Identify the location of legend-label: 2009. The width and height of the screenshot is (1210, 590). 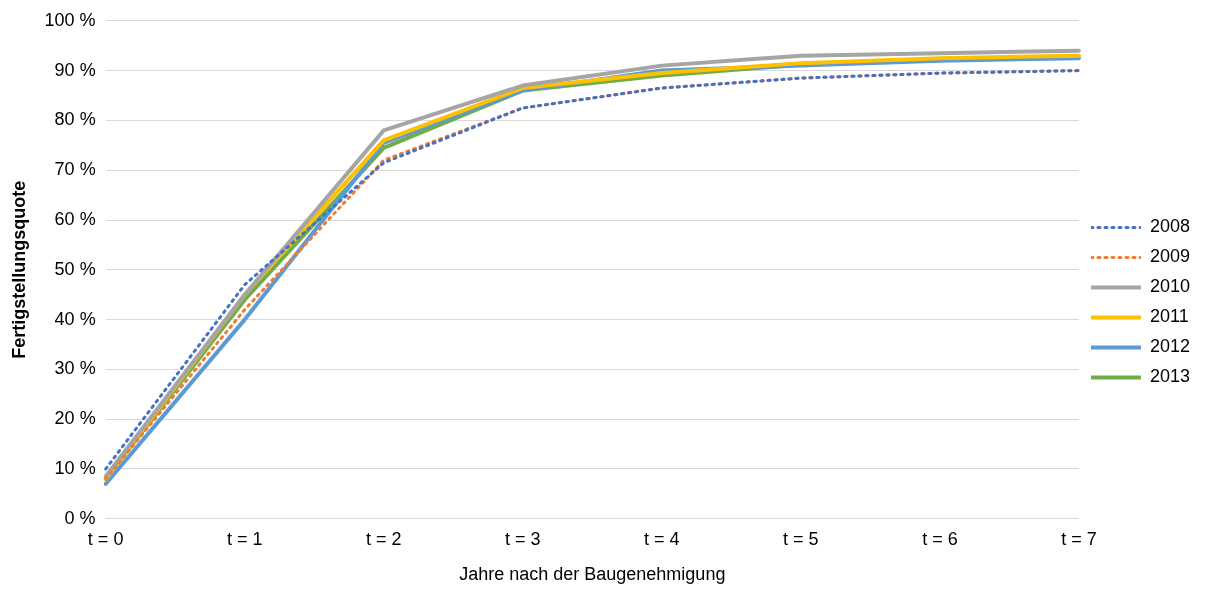
(1169, 256).